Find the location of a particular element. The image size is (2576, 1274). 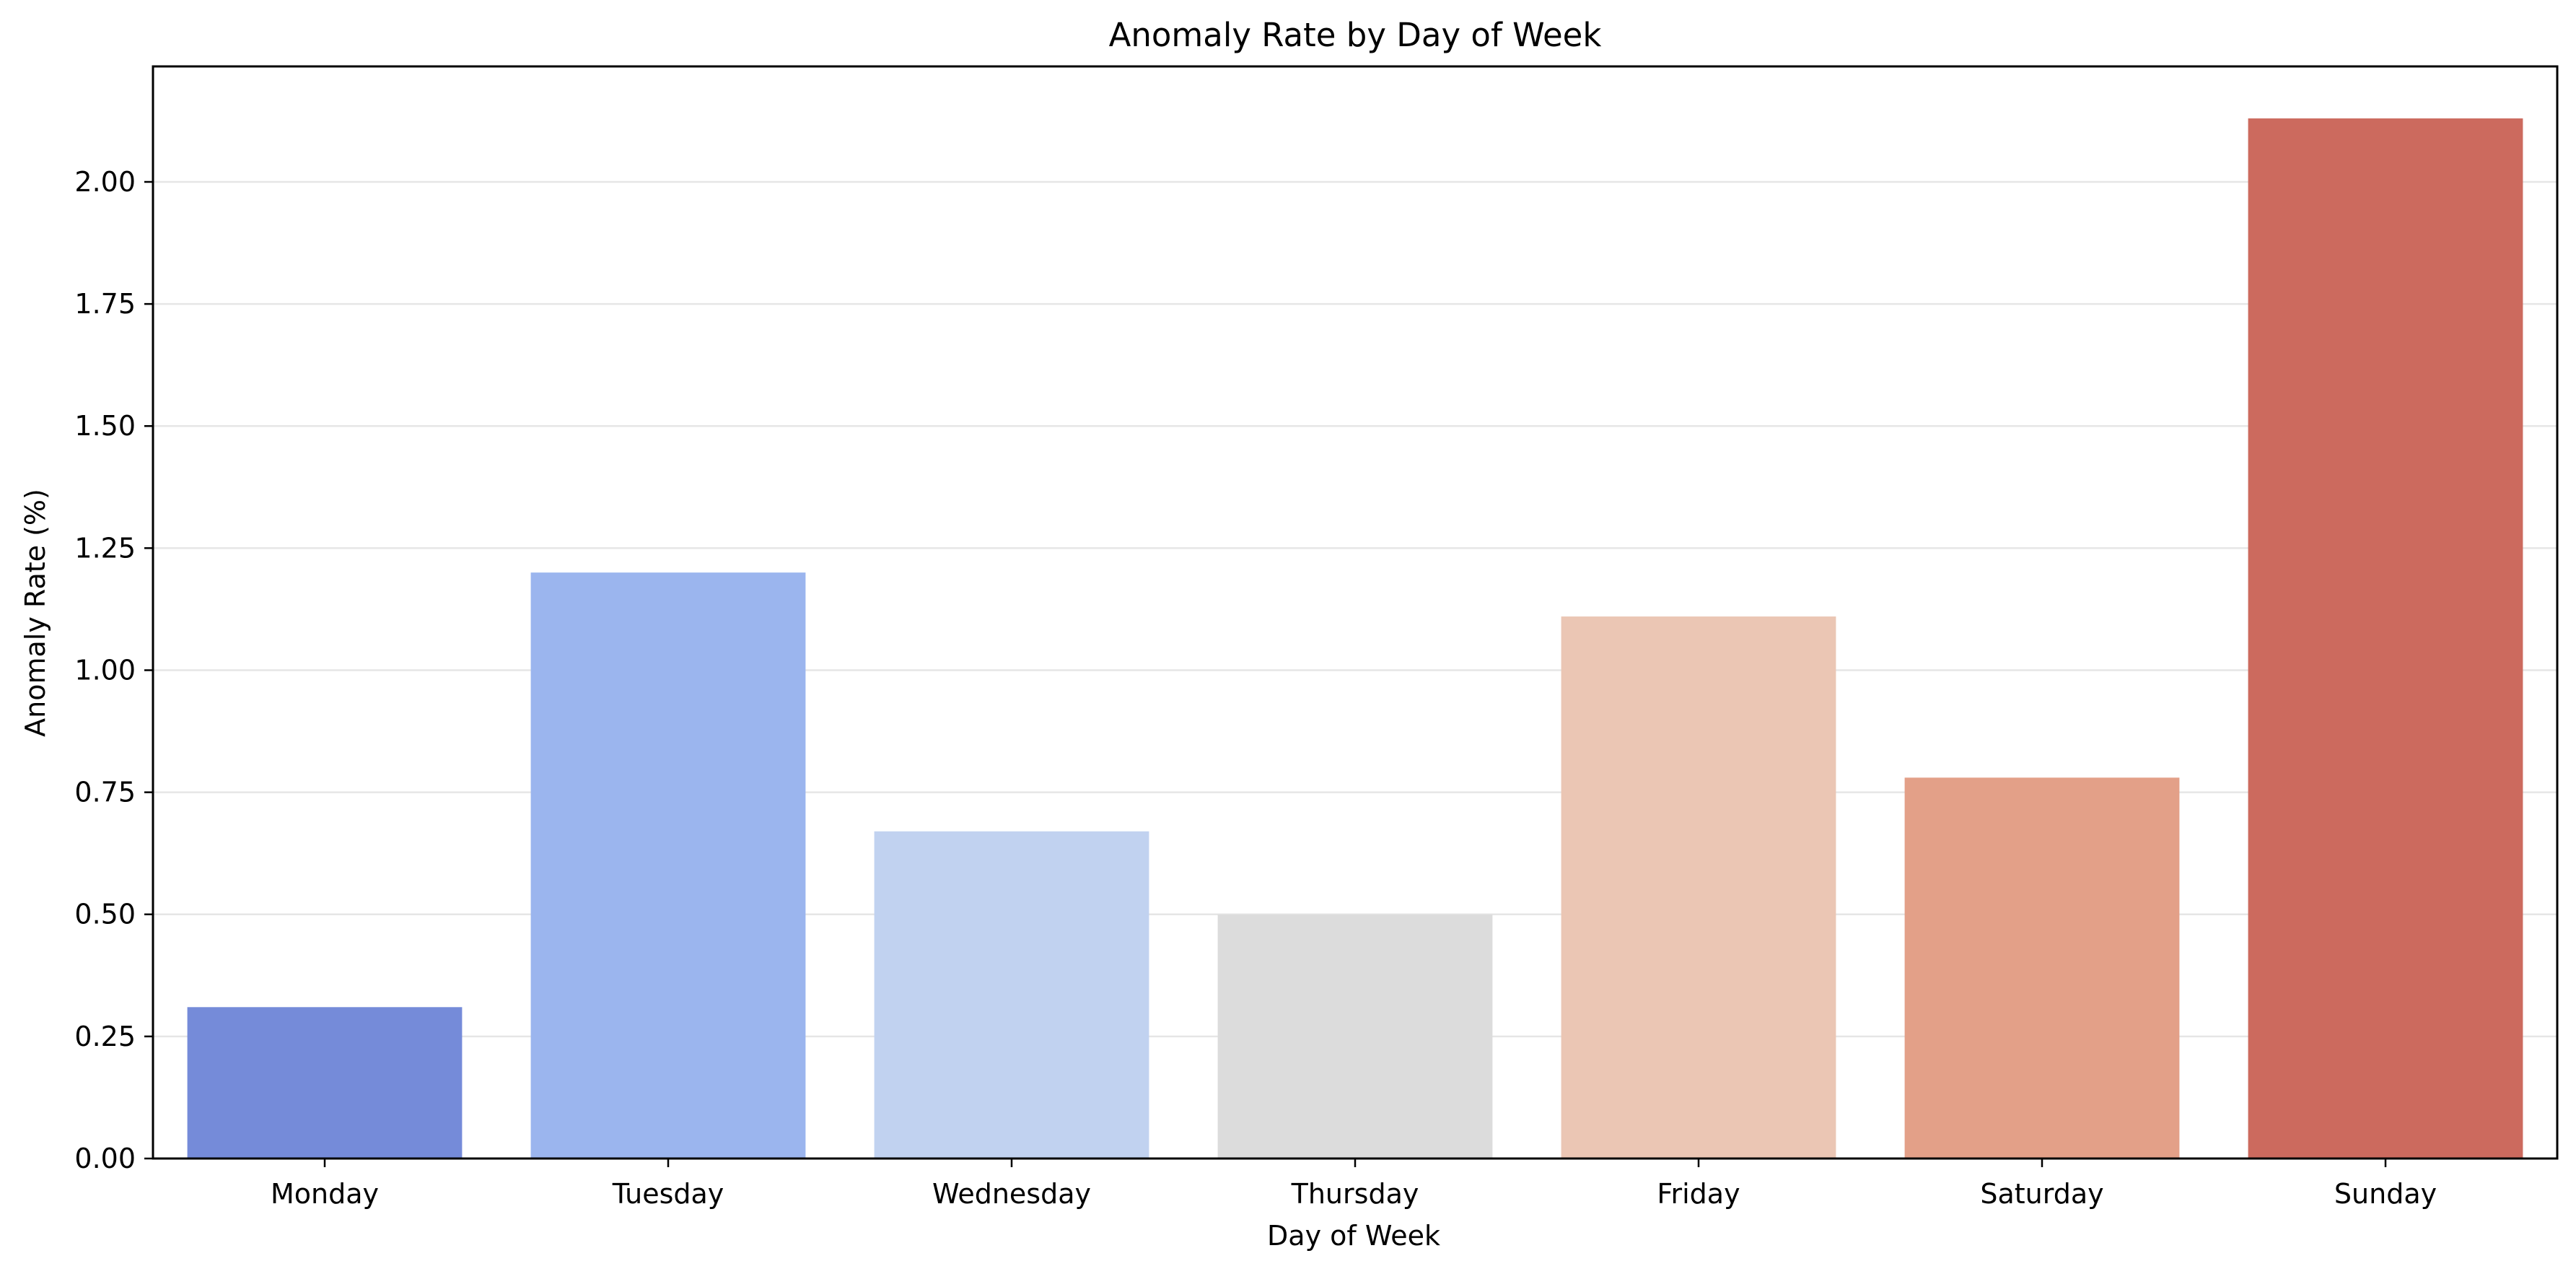

y-tick-label: 0.75 is located at coordinates (105, 792).